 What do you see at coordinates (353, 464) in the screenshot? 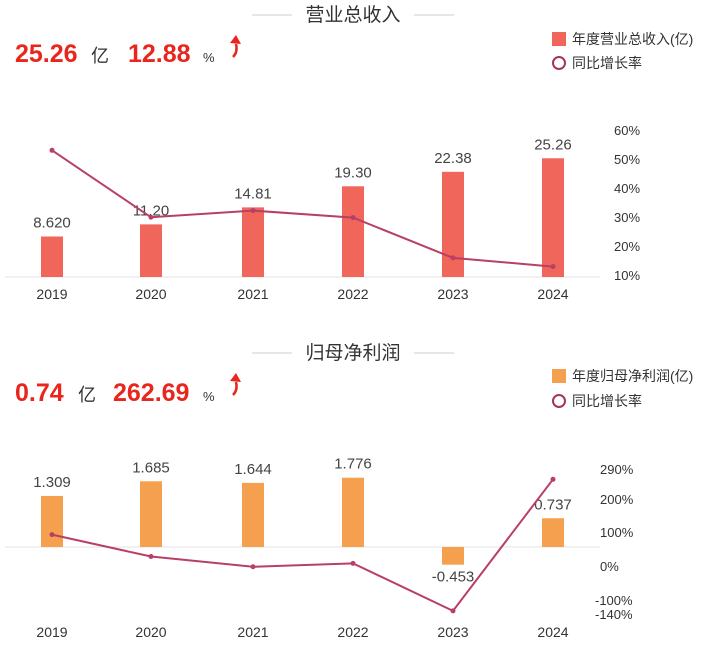
I see `bar-value-label: 1.776` at bounding box center [353, 464].